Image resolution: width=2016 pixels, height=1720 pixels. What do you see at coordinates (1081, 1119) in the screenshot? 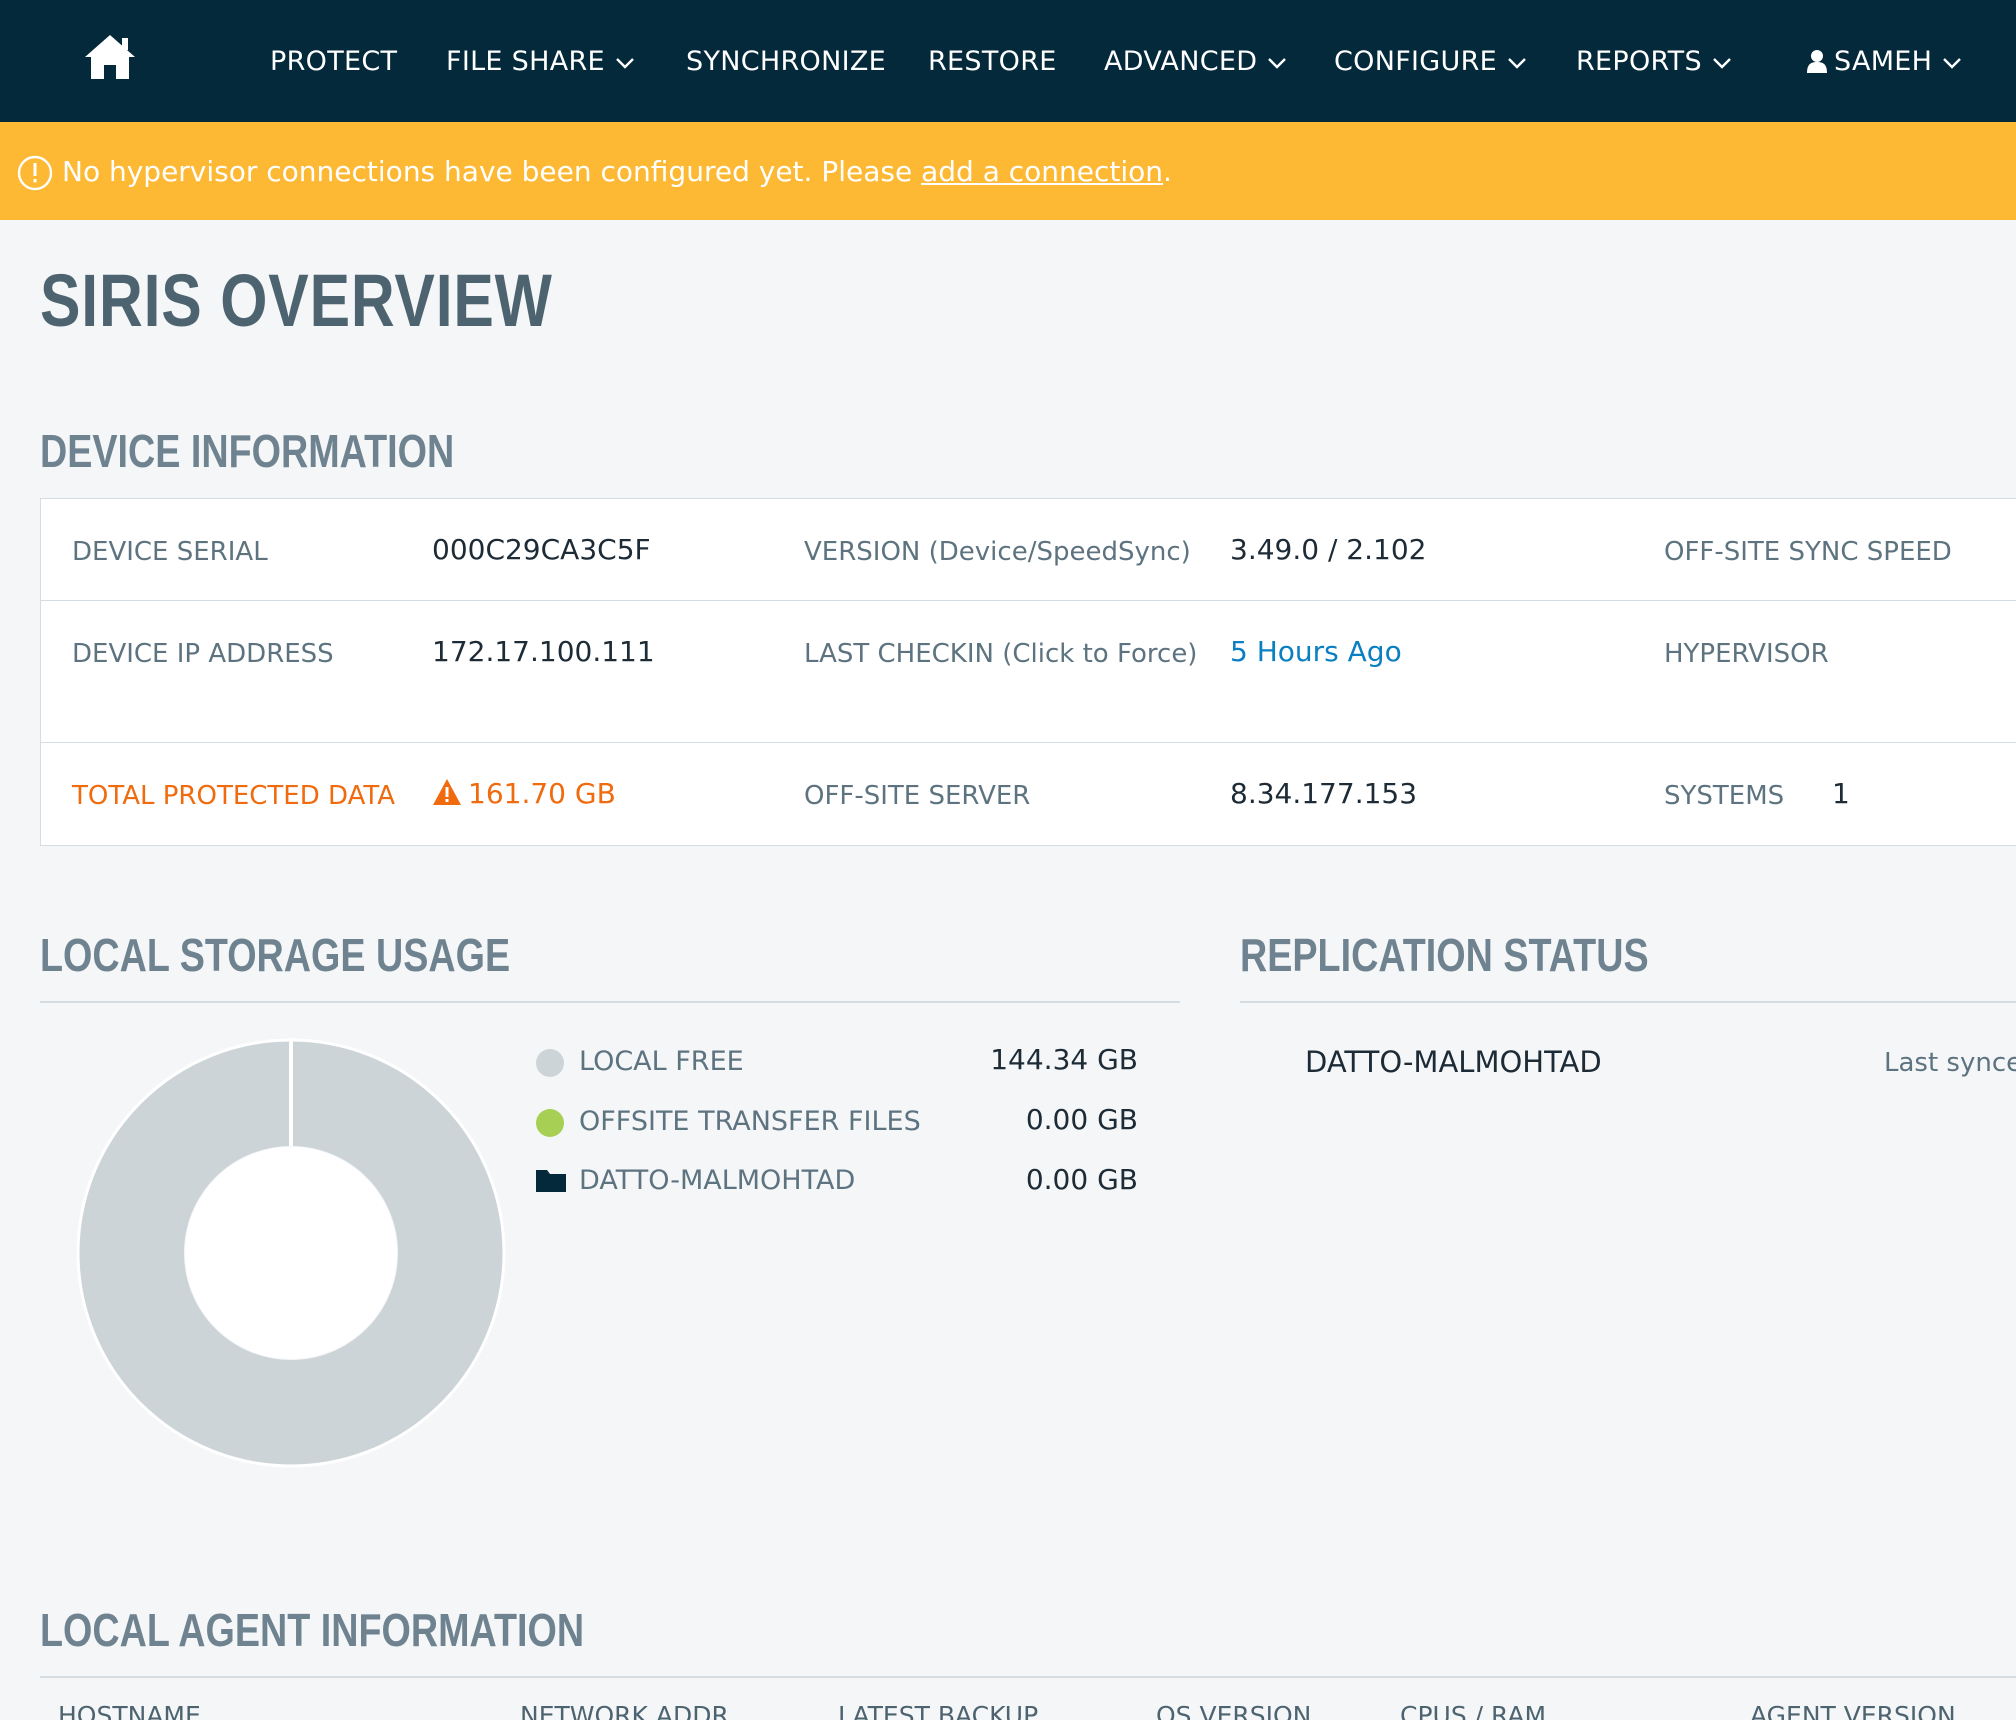
I see `offsite-transfer-value: 0.00 GB` at bounding box center [1081, 1119].